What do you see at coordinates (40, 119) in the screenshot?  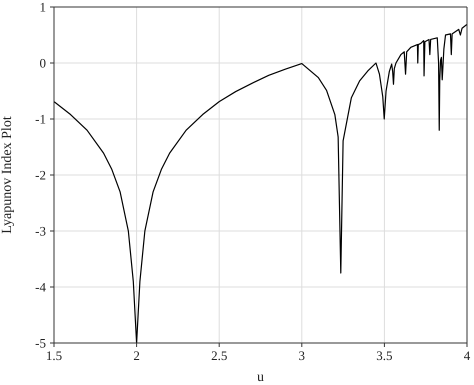 I see `y-tick-label: -1` at bounding box center [40, 119].